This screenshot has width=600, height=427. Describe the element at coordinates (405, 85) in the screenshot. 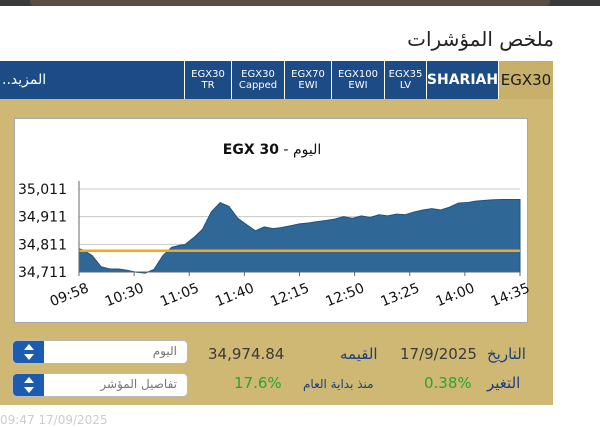

I see `tab-label-line: LV` at that location.